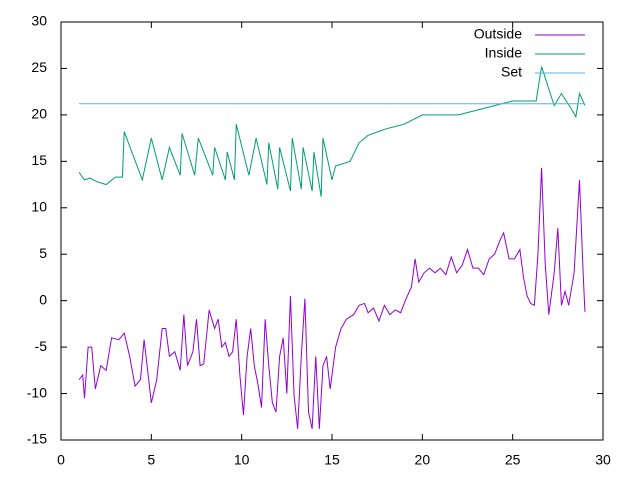 This screenshot has width=640, height=485. Describe the element at coordinates (43, 299) in the screenshot. I see `y-tick-label: 0` at that location.